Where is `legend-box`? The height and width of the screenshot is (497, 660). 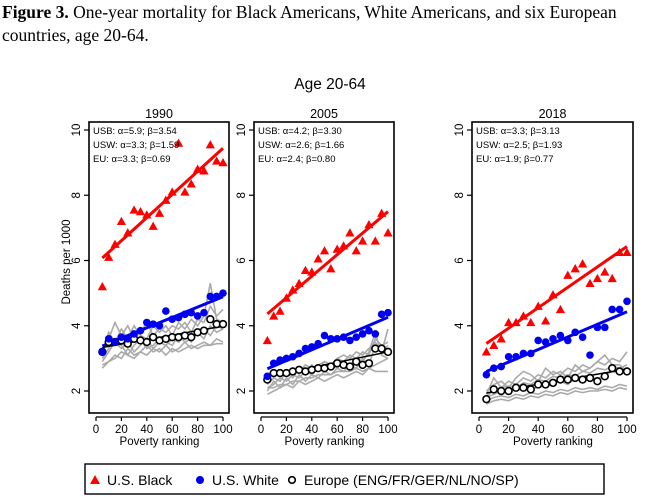 legend-box is located at coordinates (344, 479).